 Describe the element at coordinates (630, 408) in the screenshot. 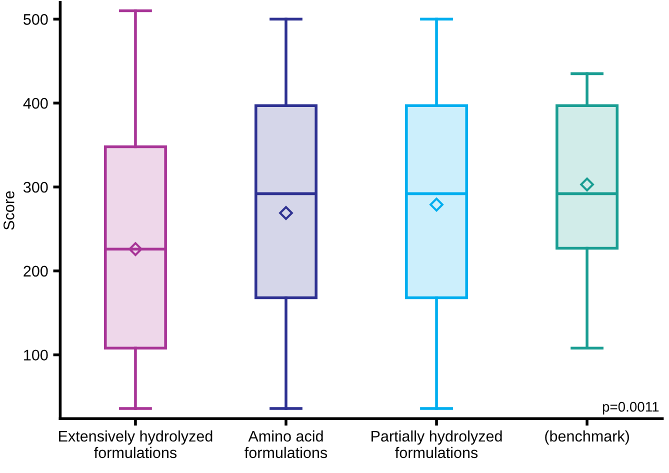

I see `annotation: p=0.0011` at that location.